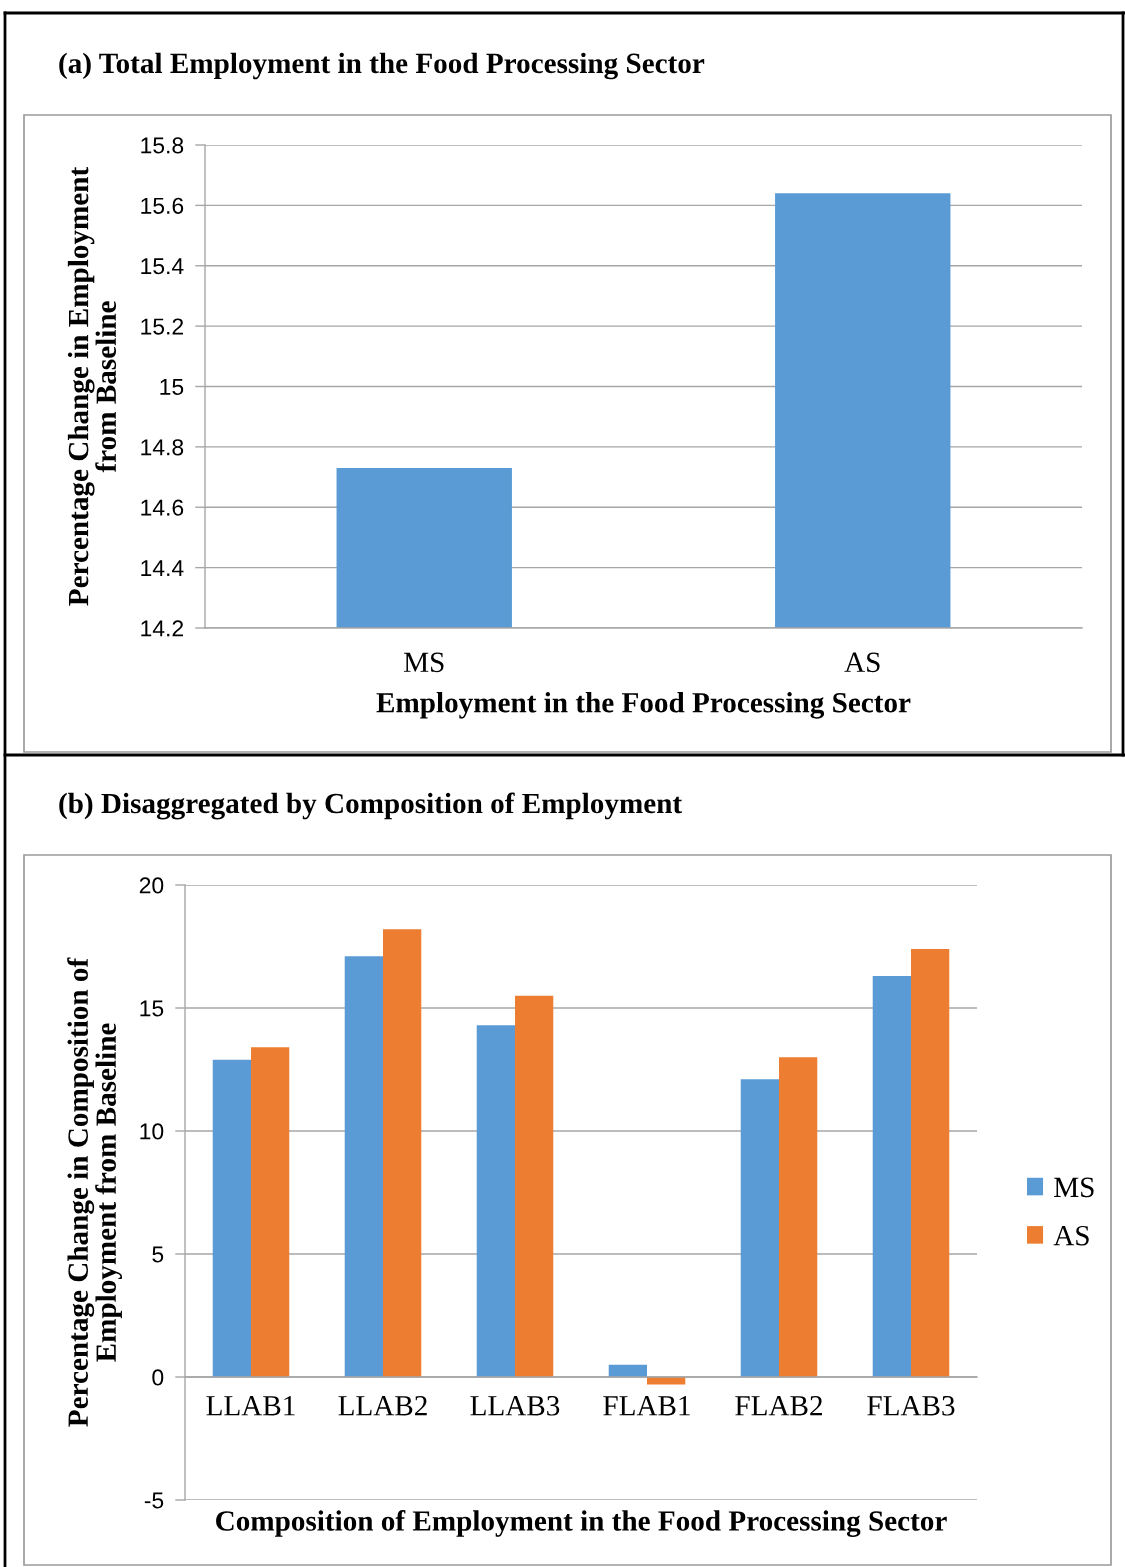 This screenshot has width=1125, height=1567. What do you see at coordinates (515, 1405) in the screenshot?
I see `x-tick-label: LLAB3` at bounding box center [515, 1405].